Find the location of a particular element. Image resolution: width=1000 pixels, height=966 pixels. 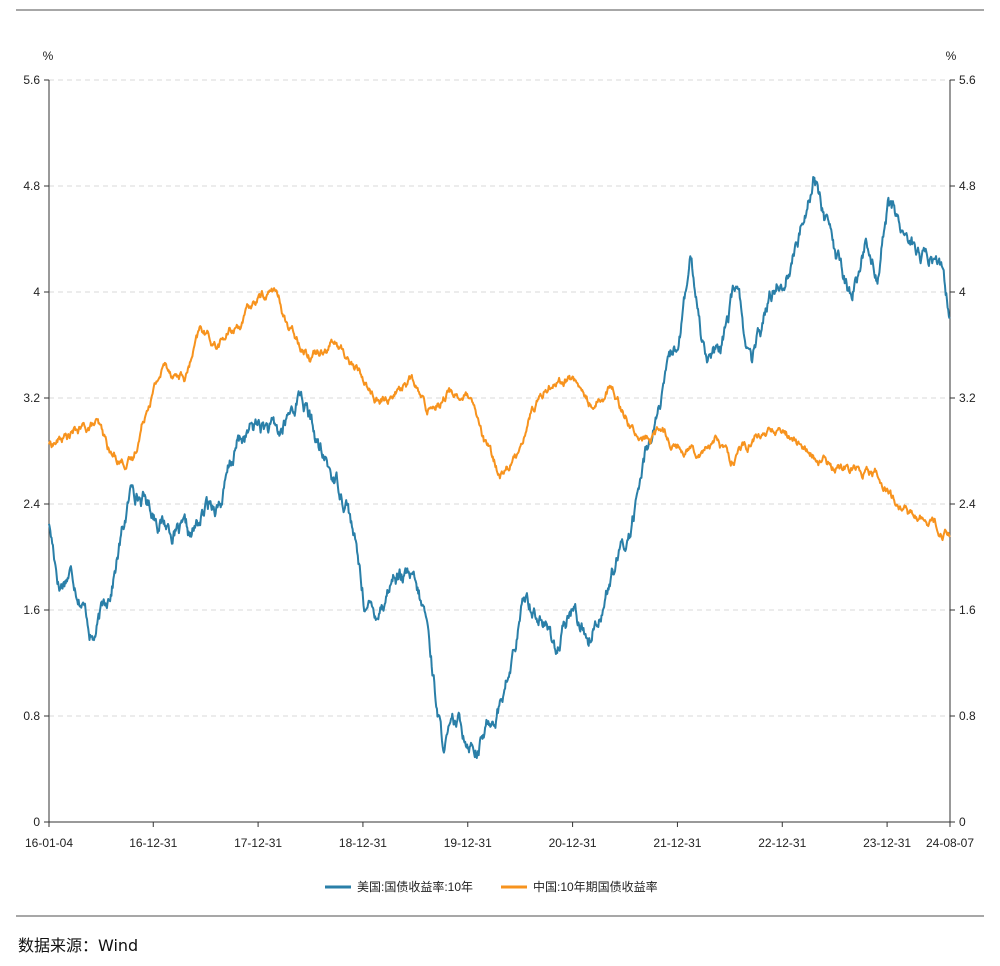

y-tick-label-left: 0.8 is located at coordinates (31, 716).